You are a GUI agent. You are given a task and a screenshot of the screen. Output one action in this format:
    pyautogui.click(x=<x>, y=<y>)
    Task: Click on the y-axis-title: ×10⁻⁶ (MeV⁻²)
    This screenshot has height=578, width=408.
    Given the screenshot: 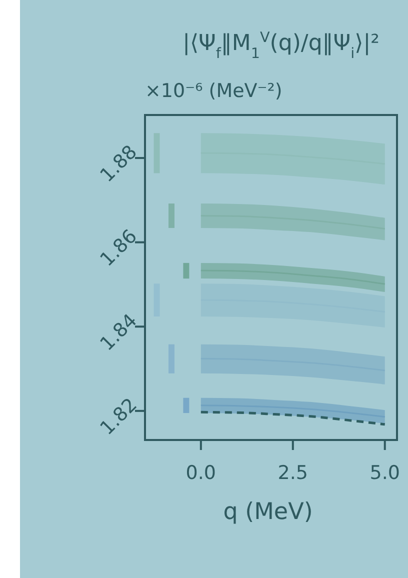 What is the action you would take?
    pyautogui.click(x=213, y=91)
    